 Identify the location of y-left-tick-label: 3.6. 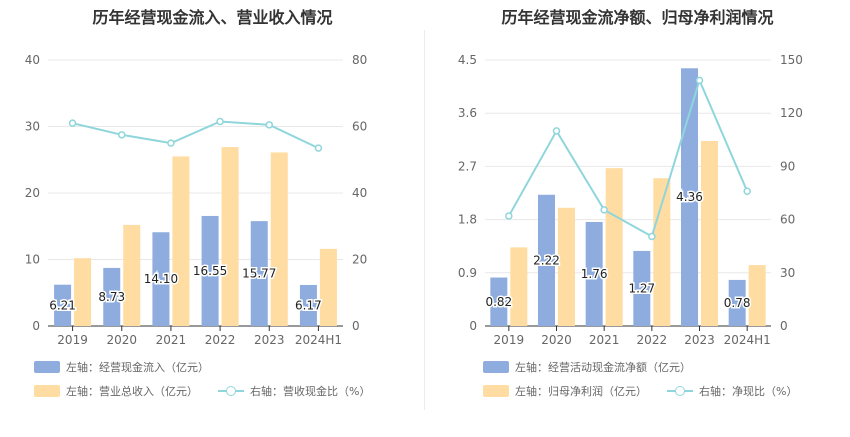
(467, 113).